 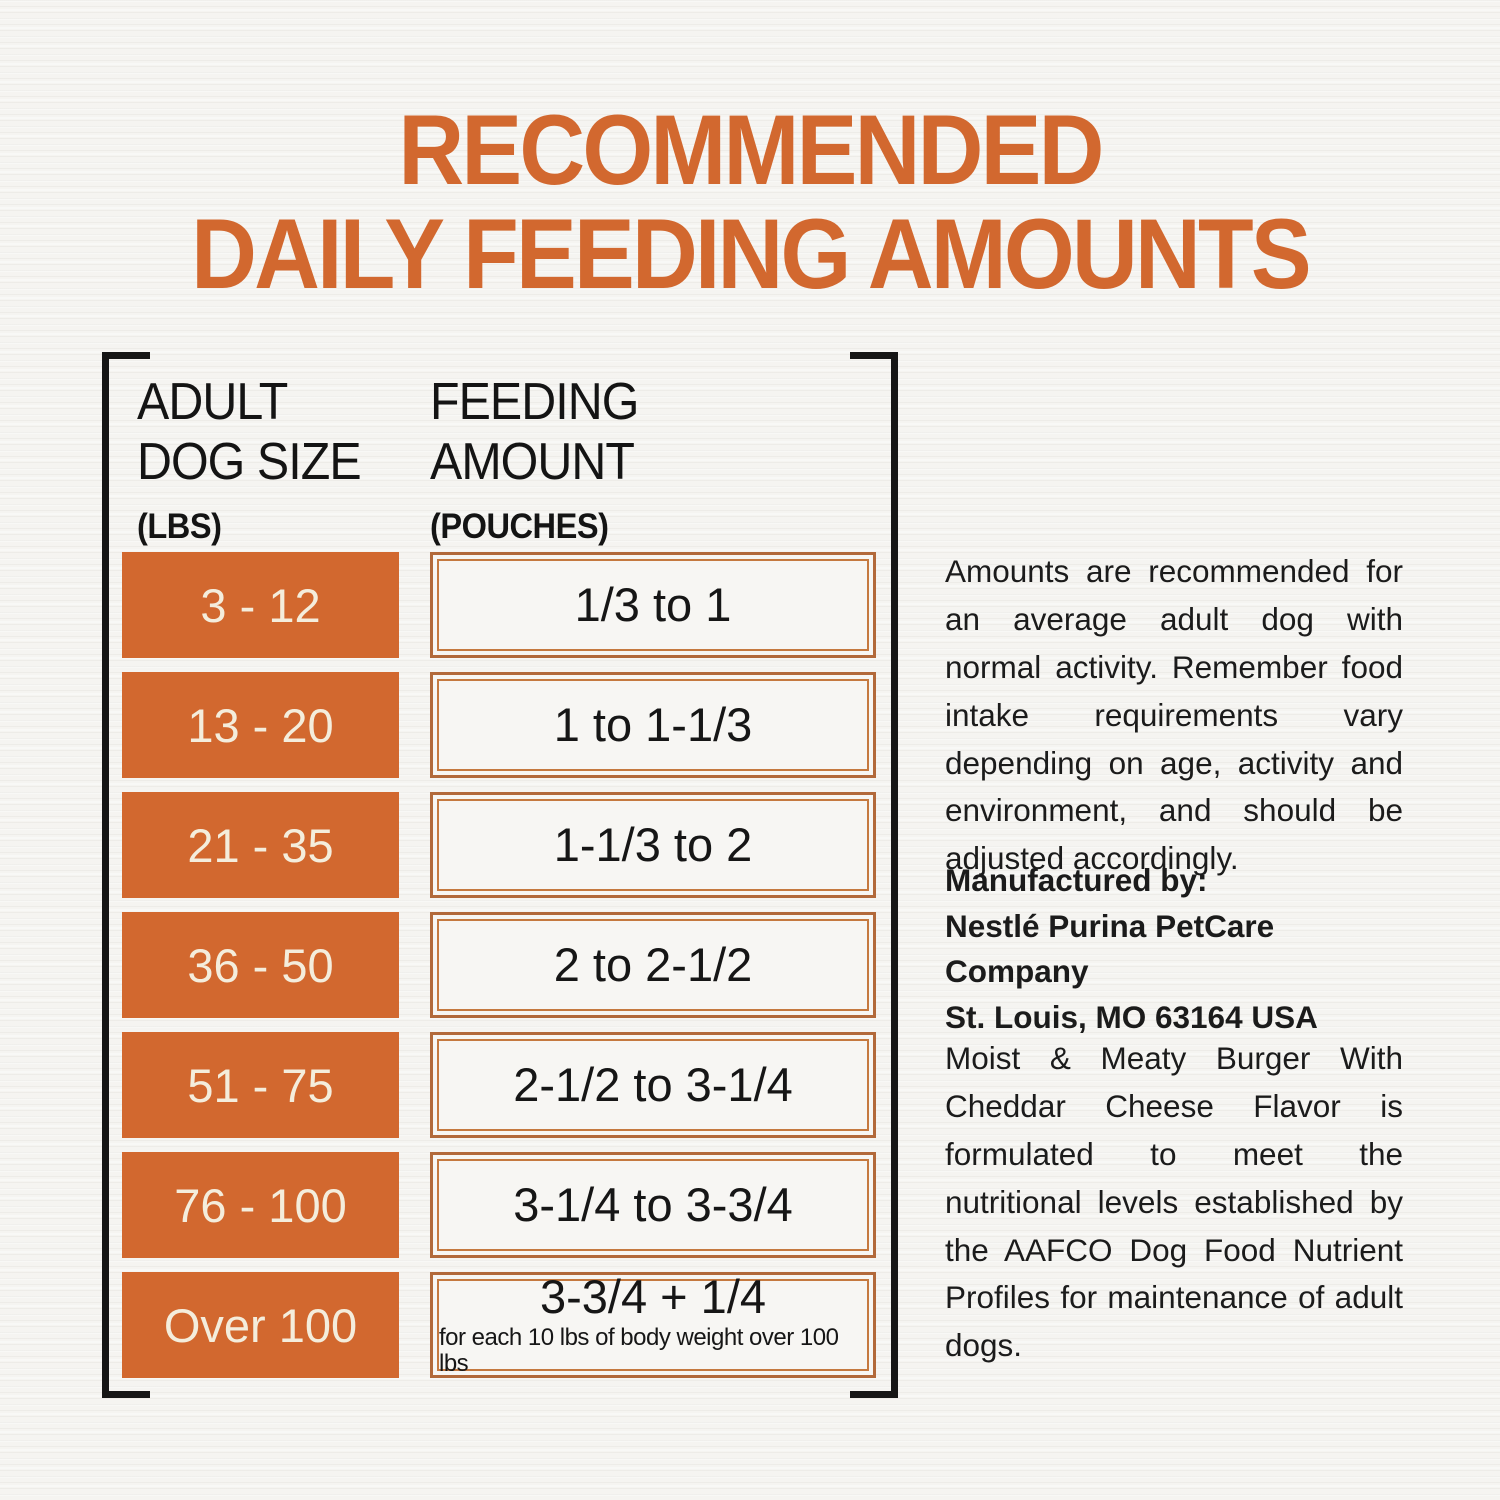 I want to click on table-row: 21 - 35 1-1/3 to 2, so click(x=499, y=845).